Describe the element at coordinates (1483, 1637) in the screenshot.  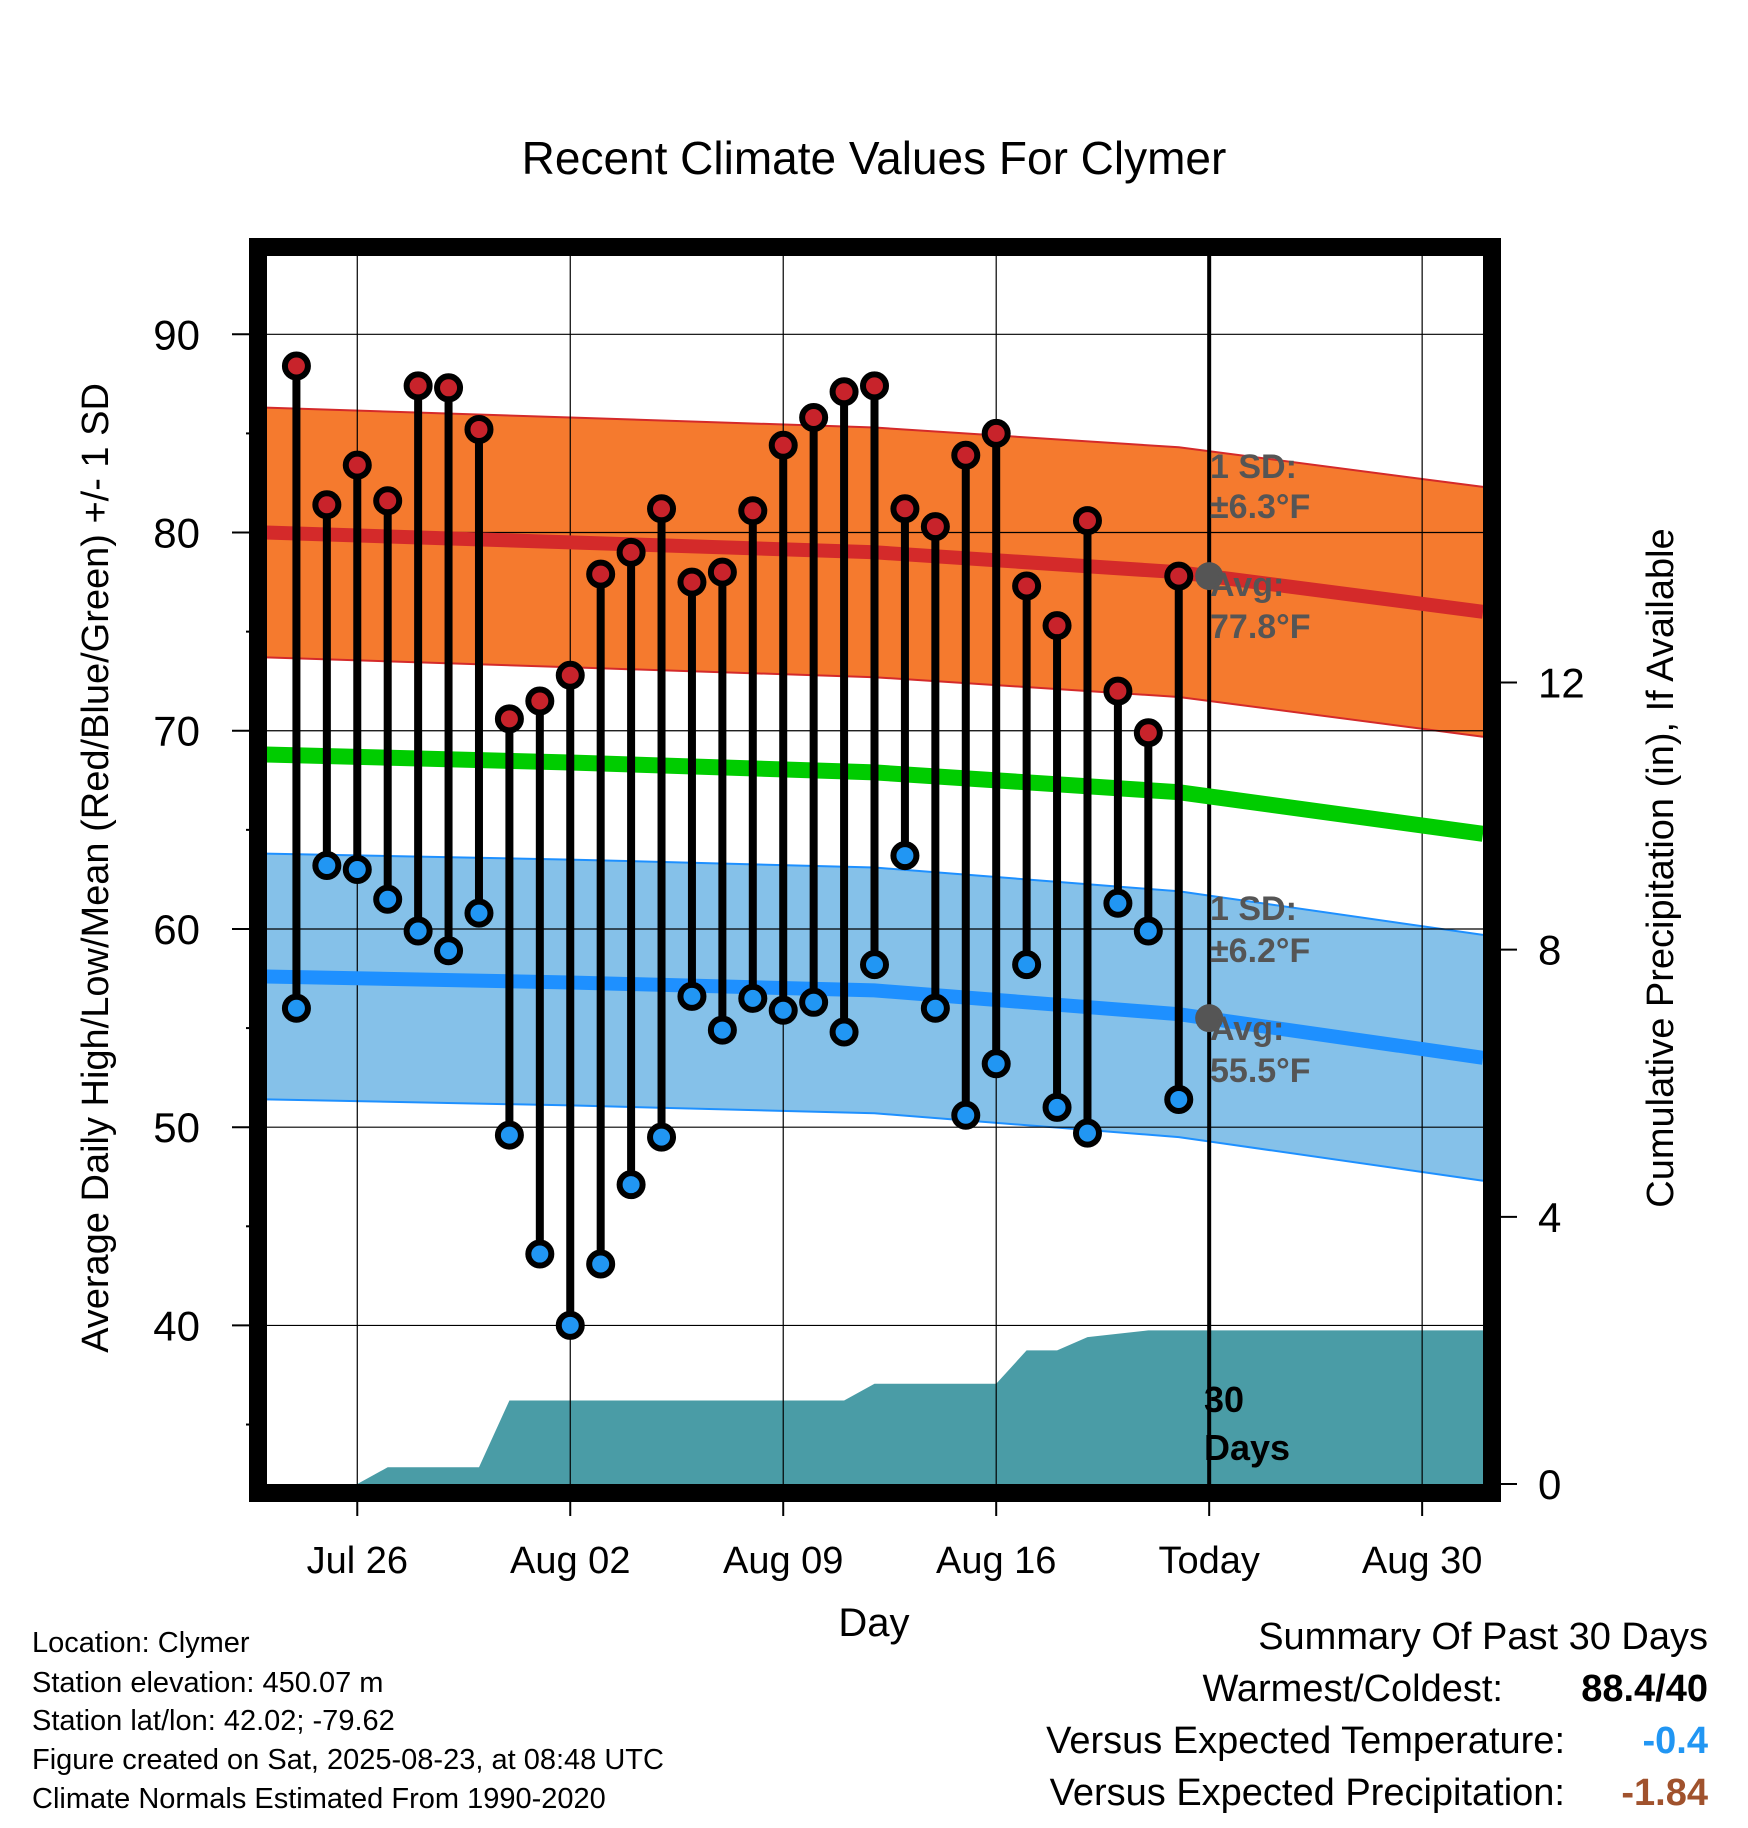
I see `summary-heading: Summary Of Past 30 Days` at that location.